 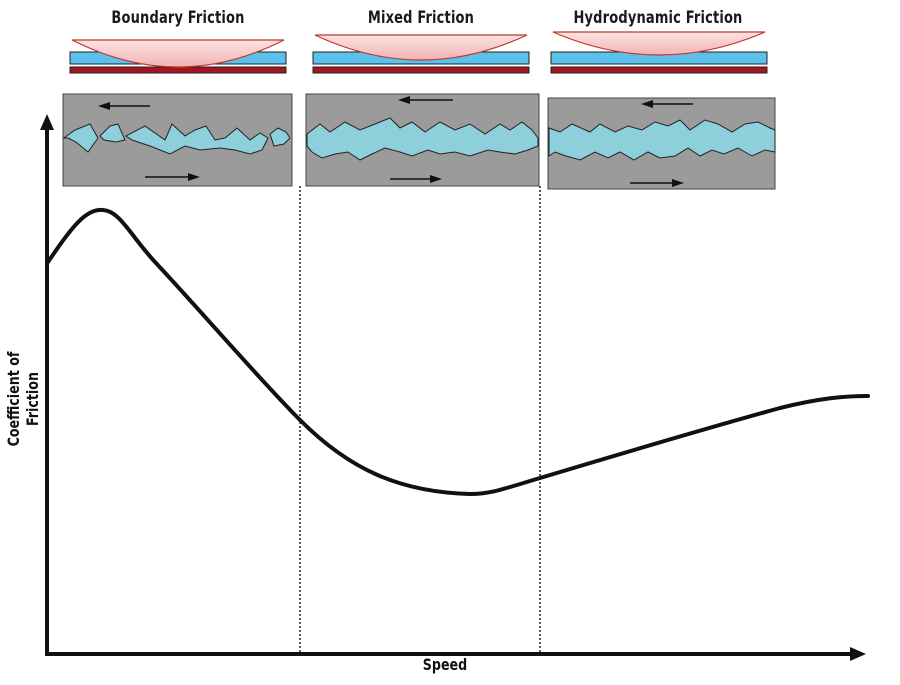 I want to click on y-axis, so click(x=47, y=385).